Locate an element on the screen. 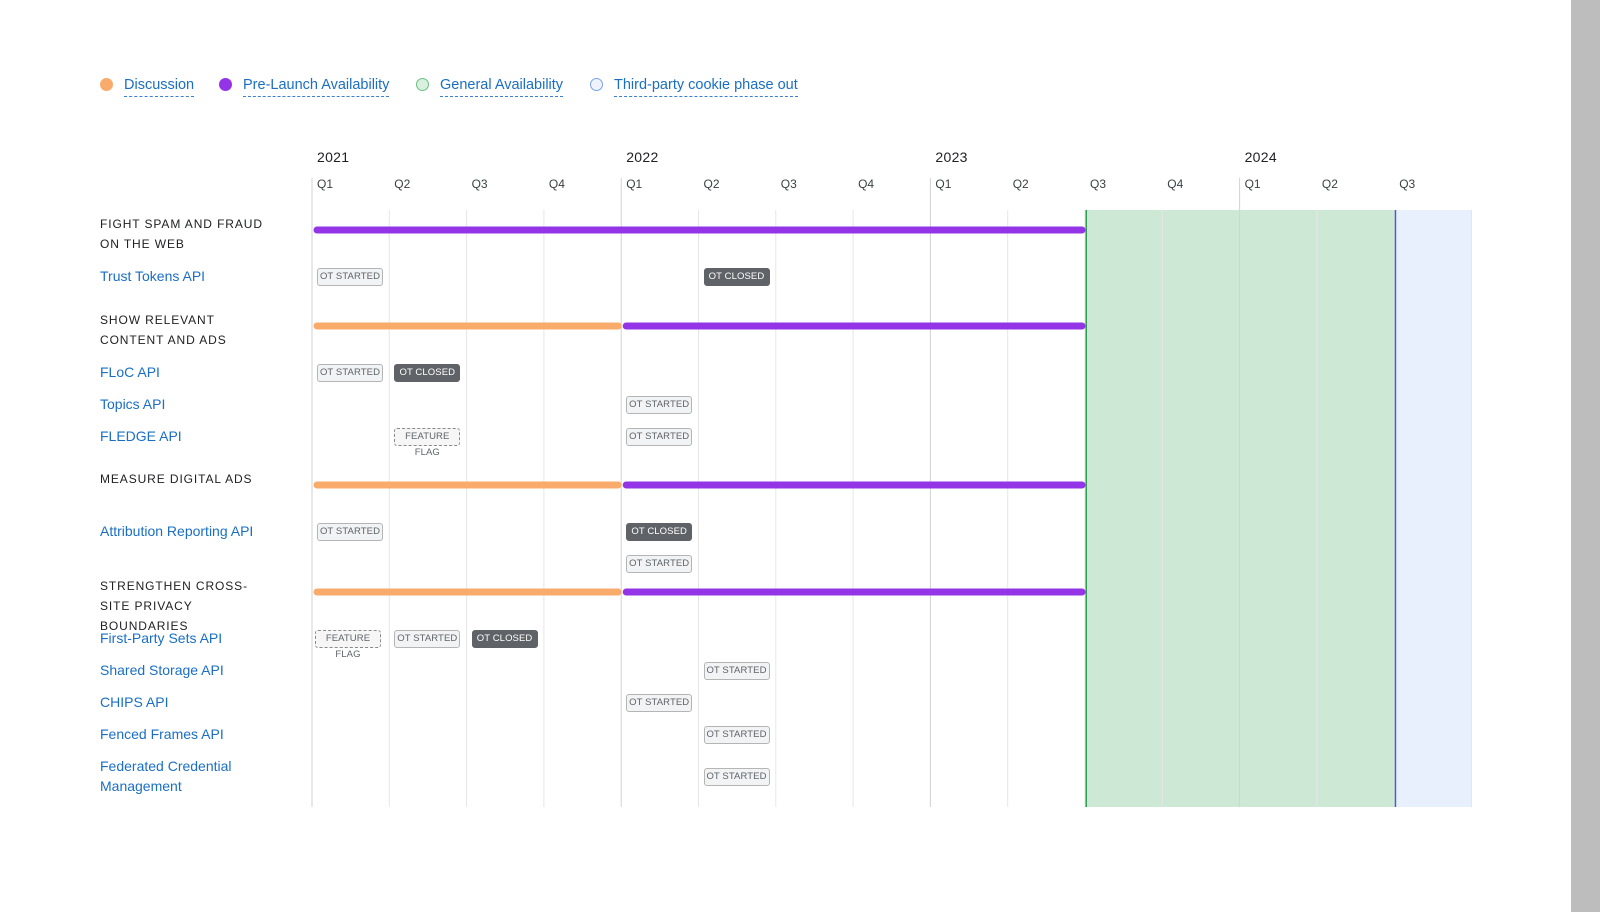  api-link: Federated Credential Management is located at coordinates (166, 776).